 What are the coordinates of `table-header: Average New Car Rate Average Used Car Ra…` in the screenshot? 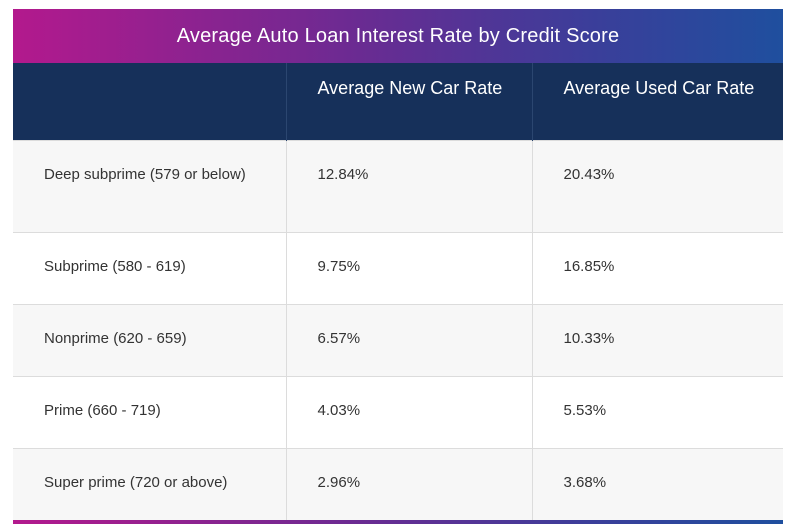 It's located at (398, 102).